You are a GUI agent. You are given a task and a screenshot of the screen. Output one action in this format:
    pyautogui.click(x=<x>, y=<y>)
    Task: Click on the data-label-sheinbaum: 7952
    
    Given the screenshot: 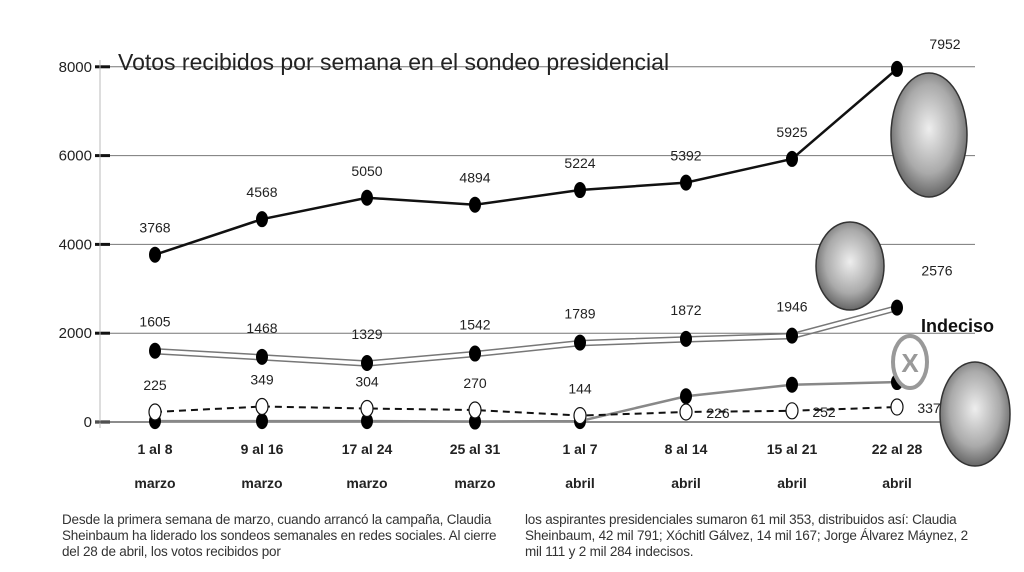 What is the action you would take?
    pyautogui.click(x=944, y=44)
    